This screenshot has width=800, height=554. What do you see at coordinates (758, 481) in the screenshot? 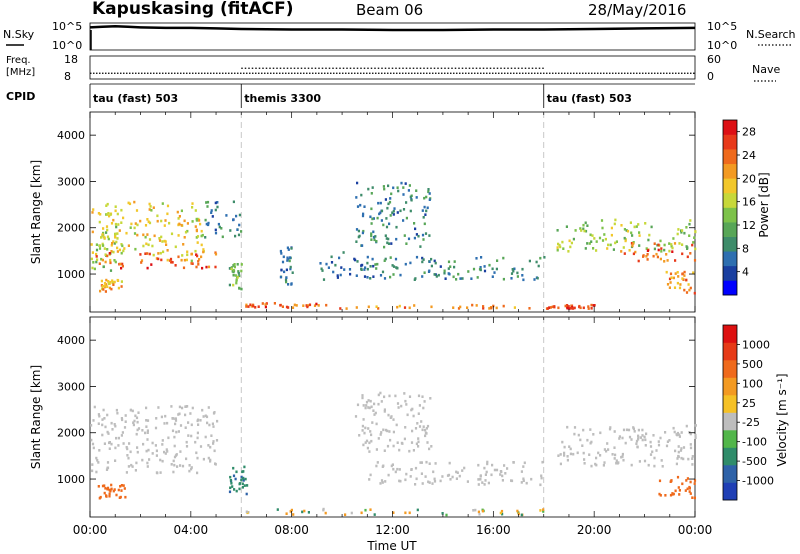
I see `colorbar-tick-label: -1000` at bounding box center [758, 481].